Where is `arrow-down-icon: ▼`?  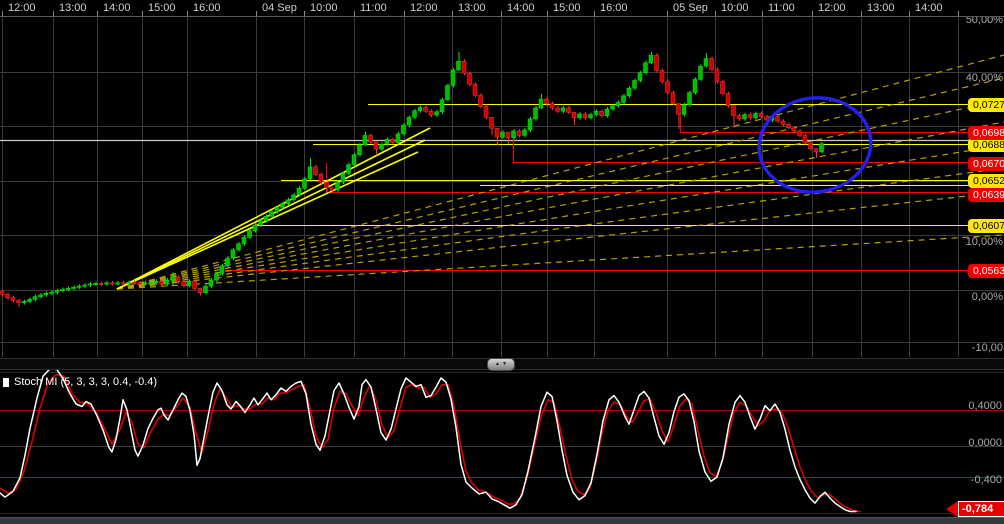
arrow-down-icon: ▼ is located at coordinates (504, 364).